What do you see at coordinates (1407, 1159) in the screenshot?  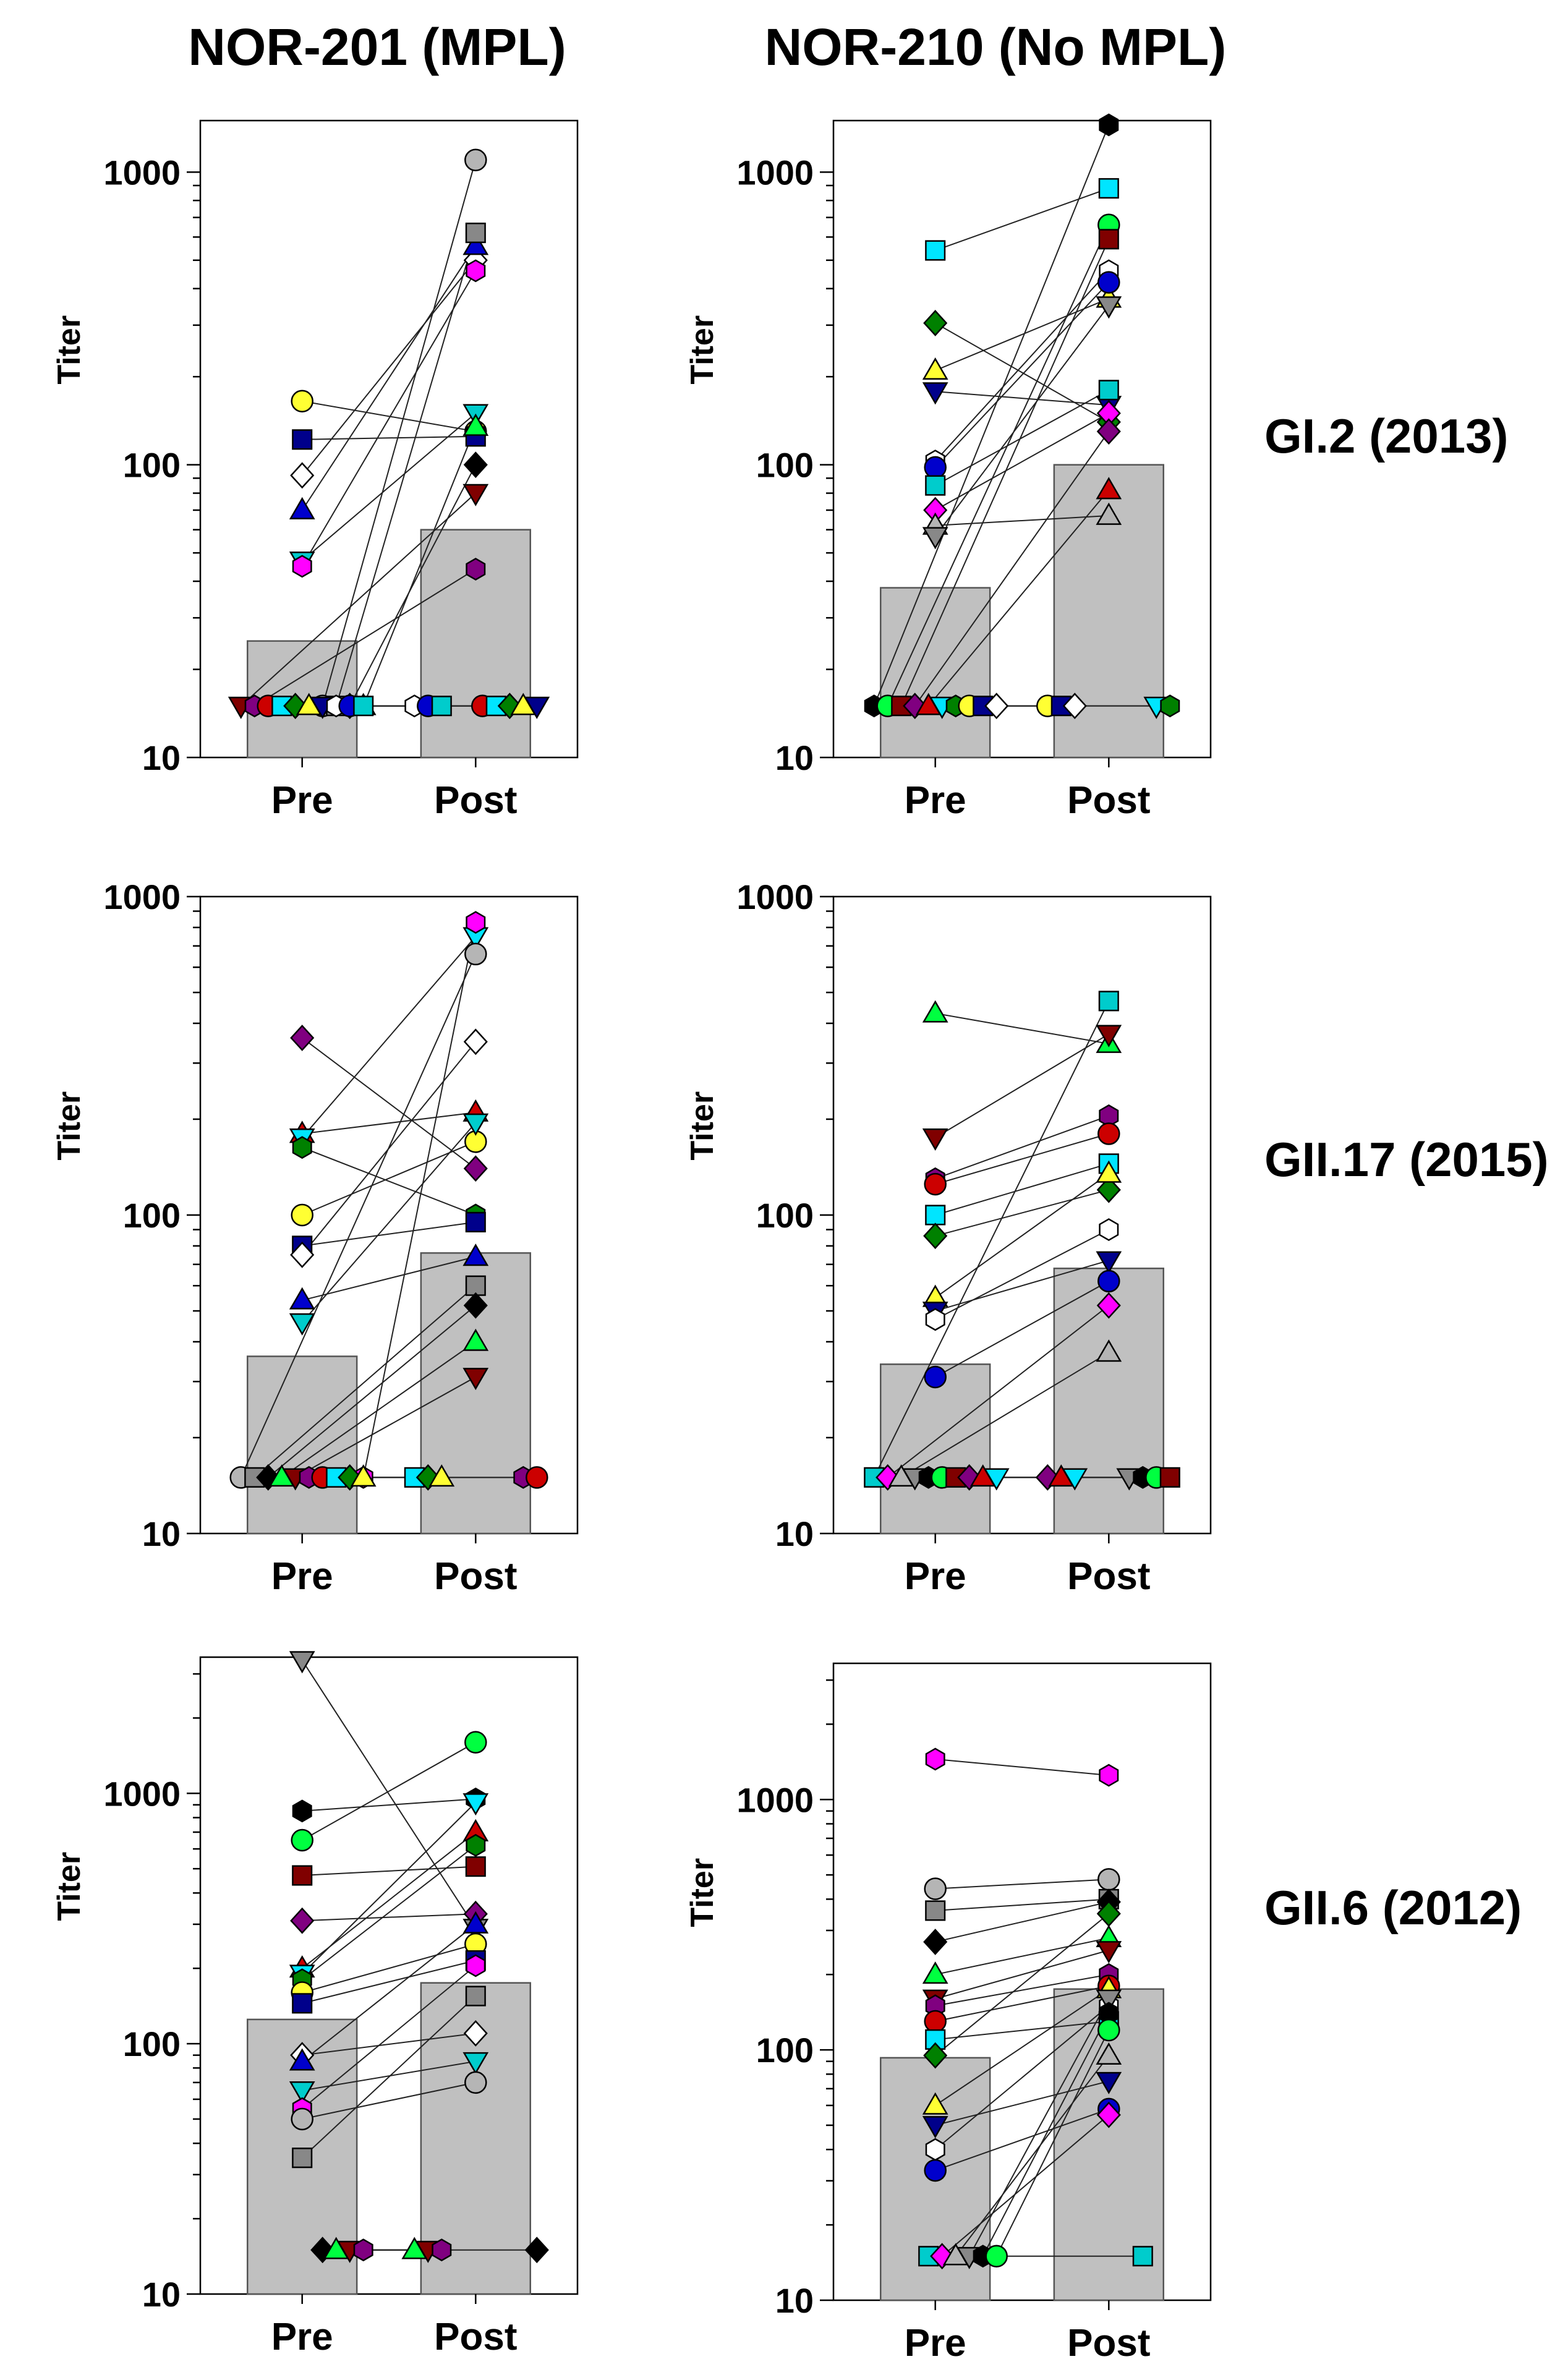 I see `row-title-gii17: GII.17 (2015)` at bounding box center [1407, 1159].